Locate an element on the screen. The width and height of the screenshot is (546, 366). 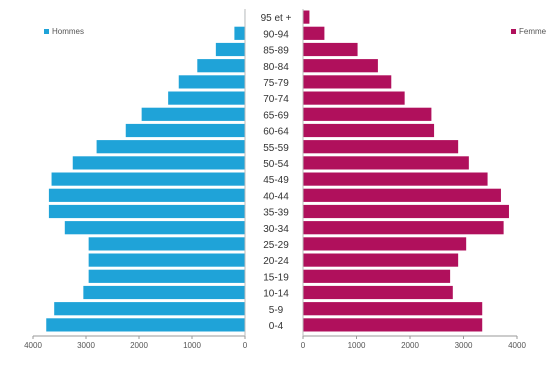
age-label: 15-19 is located at coordinates (276, 277).